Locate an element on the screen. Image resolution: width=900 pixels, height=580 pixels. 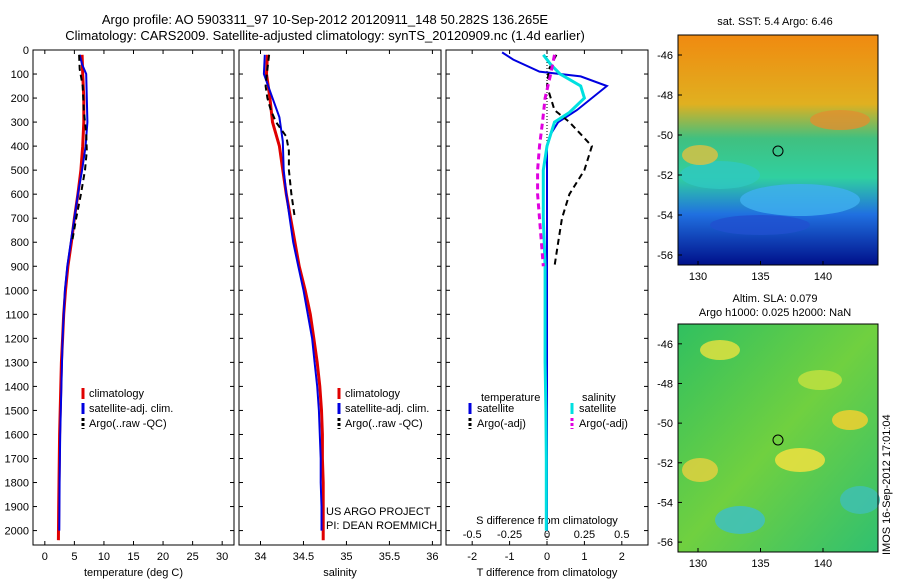
sst-frame is located at coordinates (778, 150).